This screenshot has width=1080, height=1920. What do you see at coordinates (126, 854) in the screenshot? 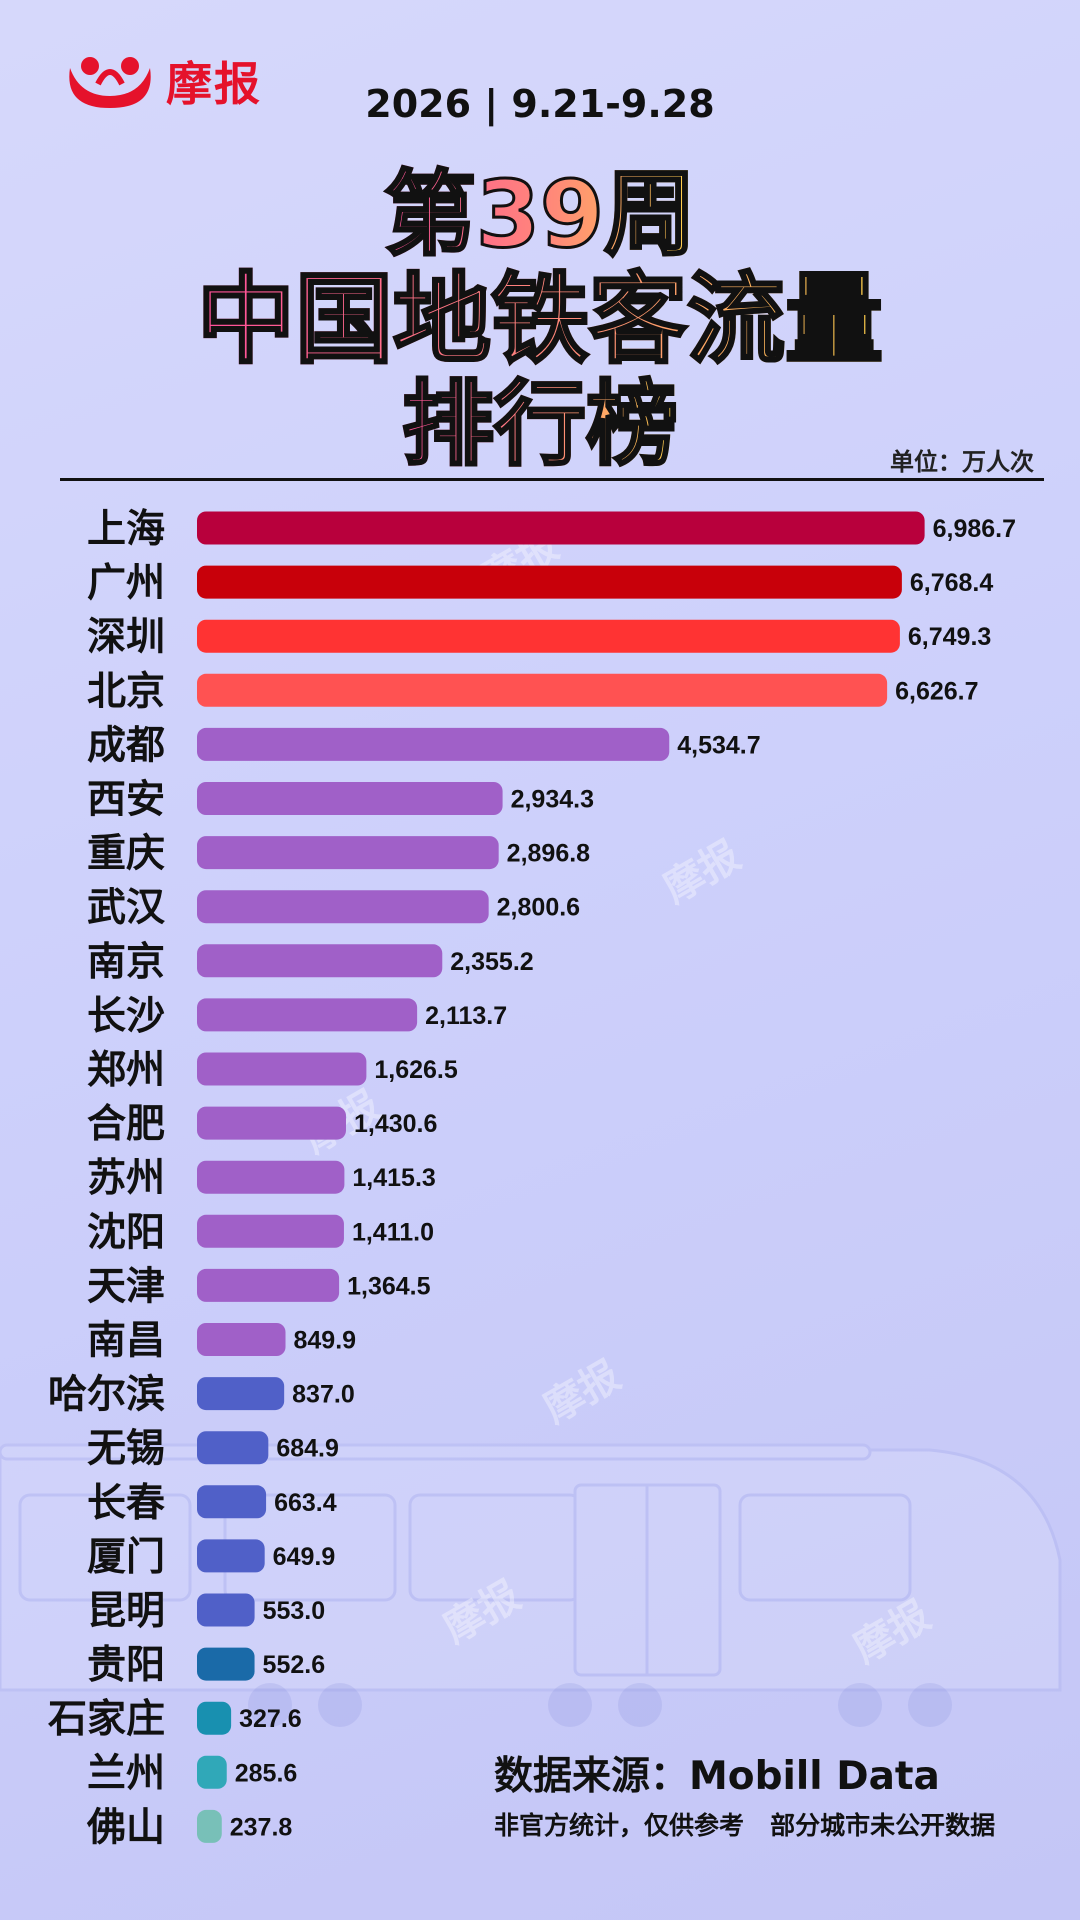
I see `category-label: 重庆` at bounding box center [126, 854].